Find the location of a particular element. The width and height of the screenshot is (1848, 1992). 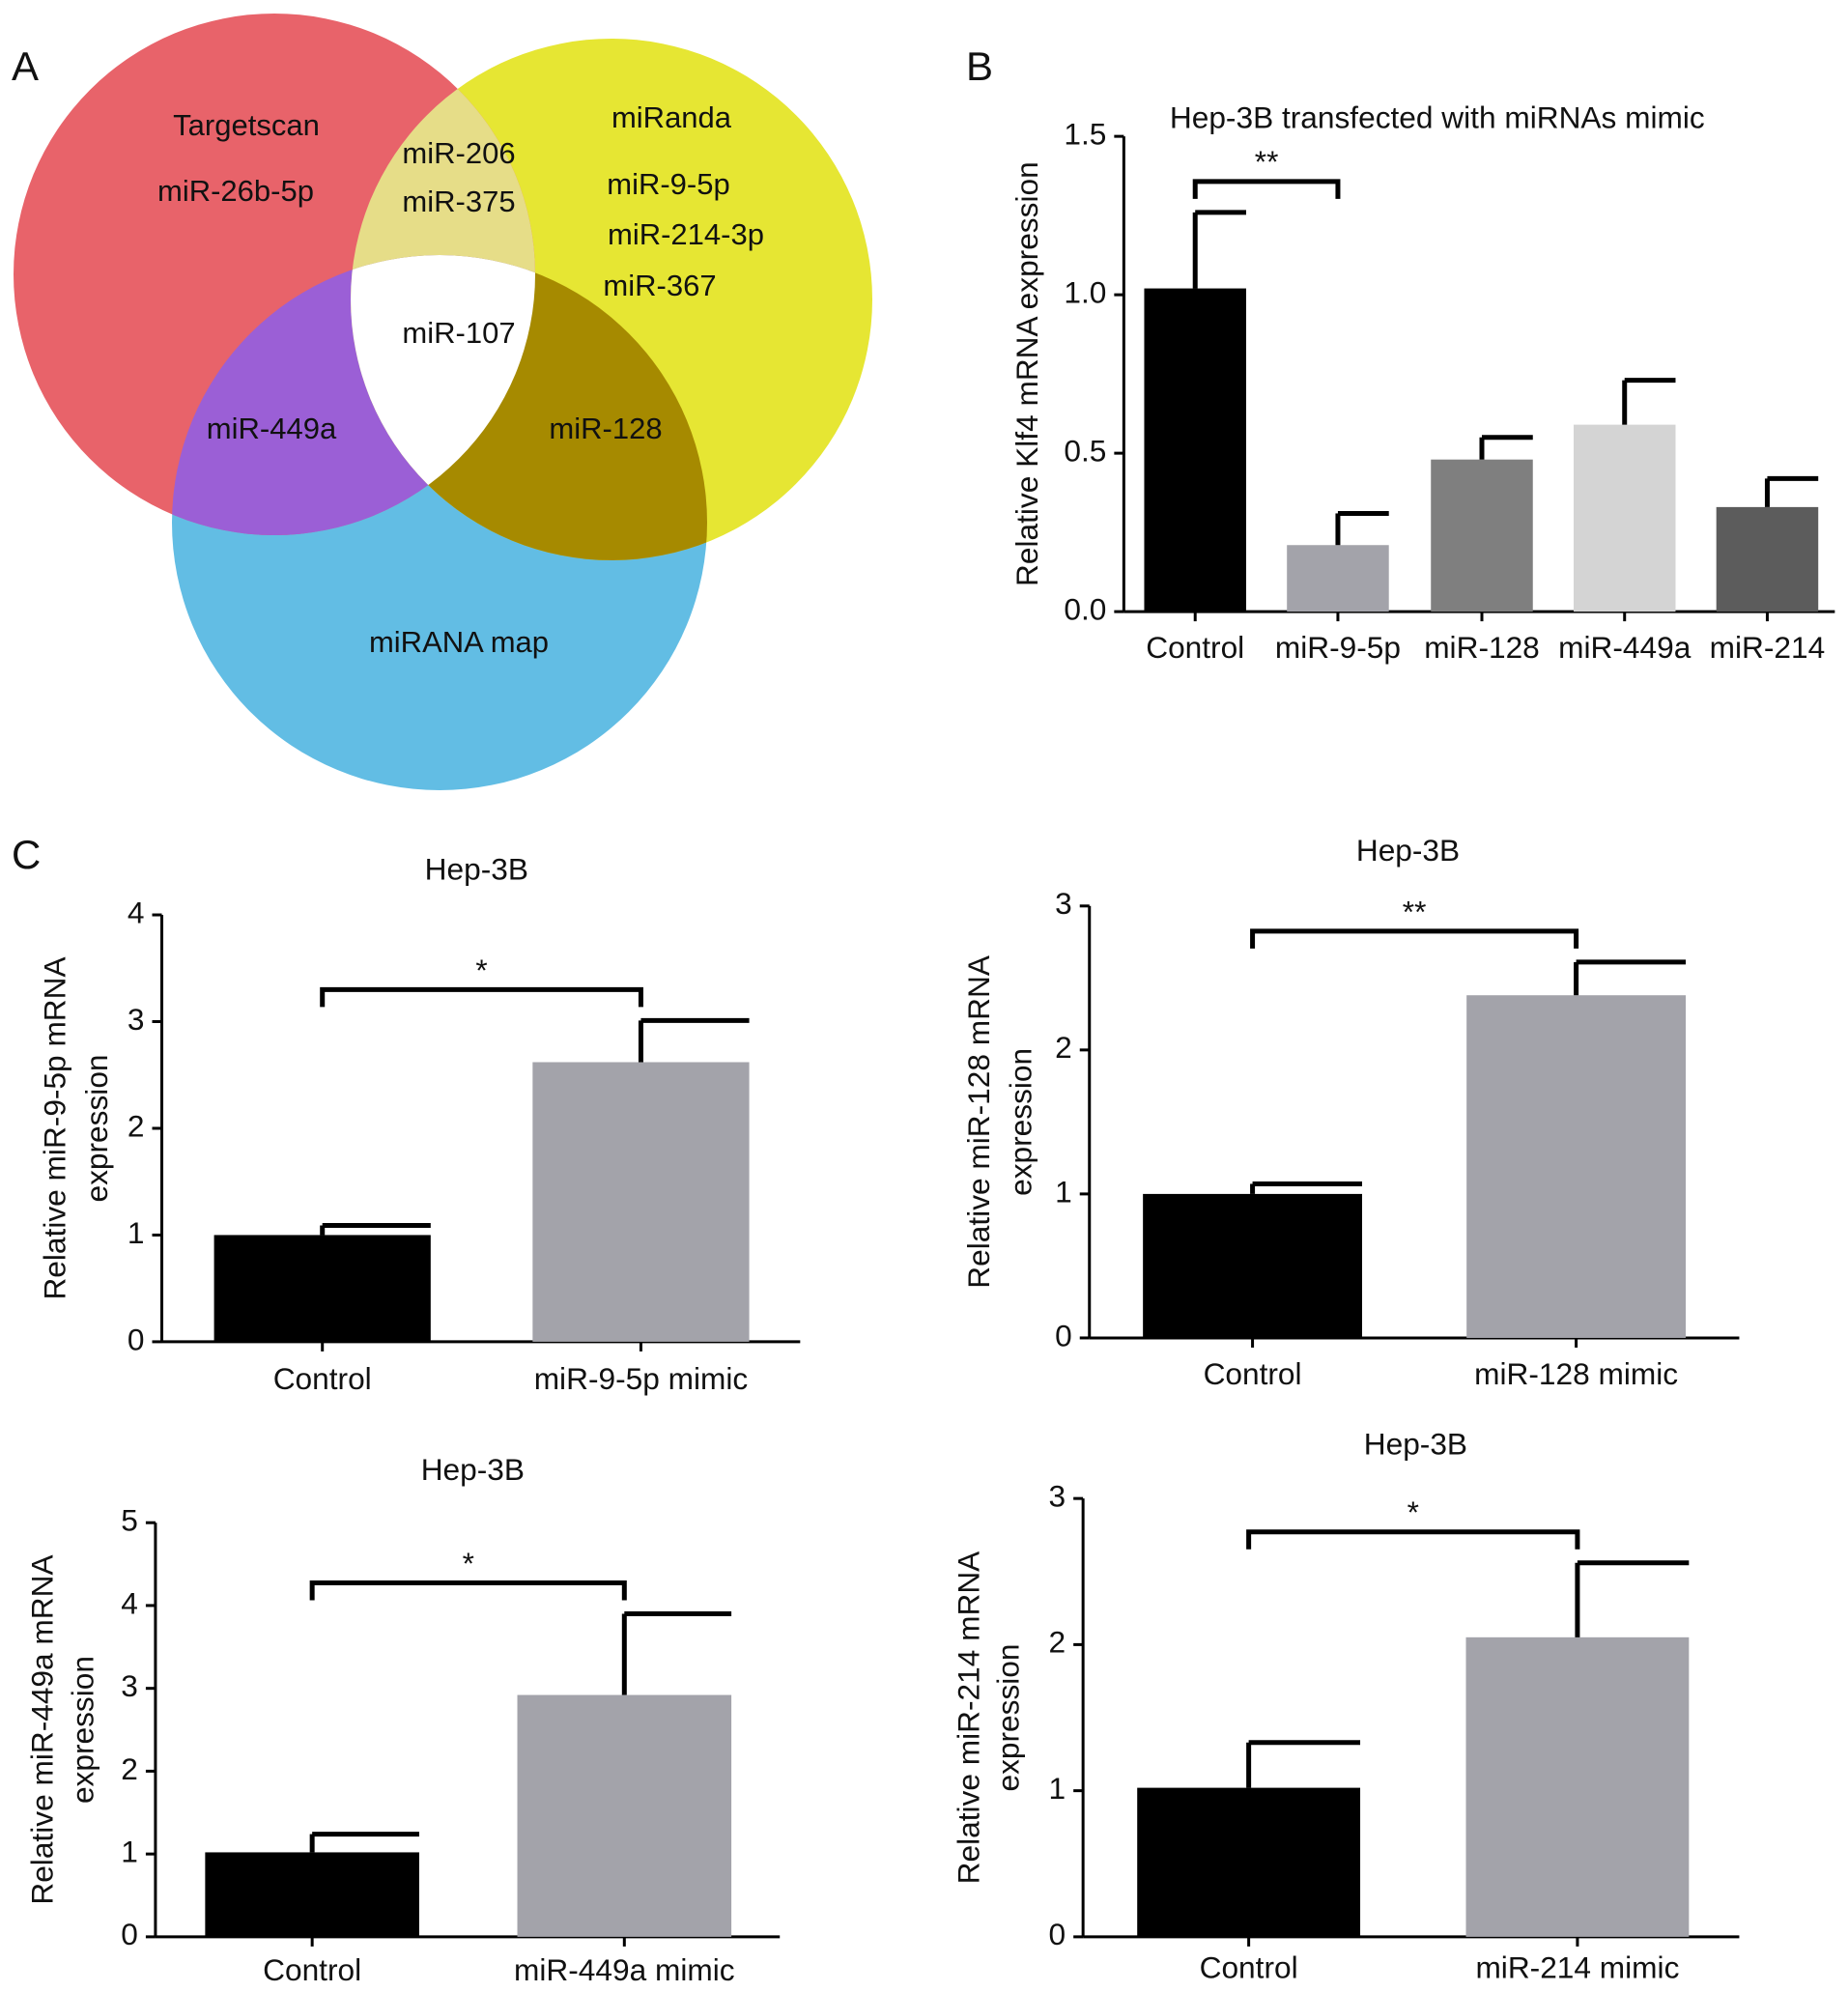

x-tick-label: miR-128 is located at coordinates (1482, 647).